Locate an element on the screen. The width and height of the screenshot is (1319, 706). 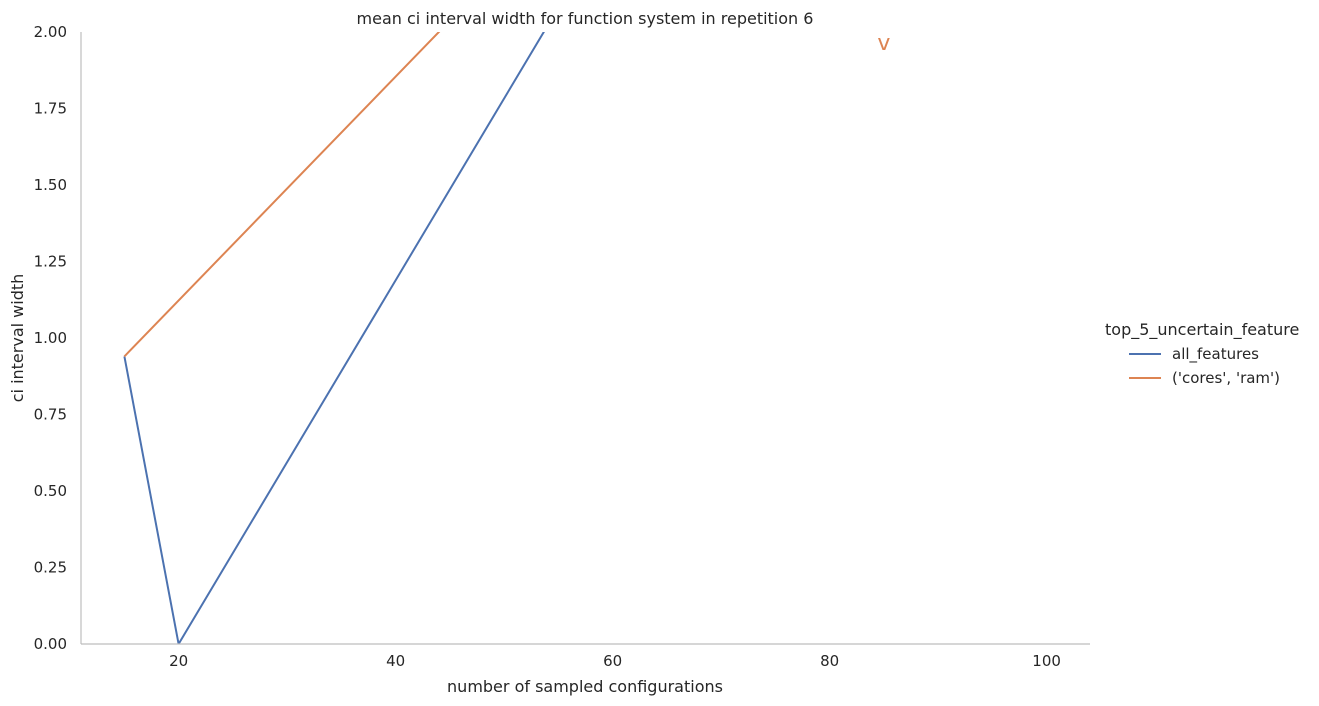
y-axis-label: ci interval width is located at coordinates (17, 338).